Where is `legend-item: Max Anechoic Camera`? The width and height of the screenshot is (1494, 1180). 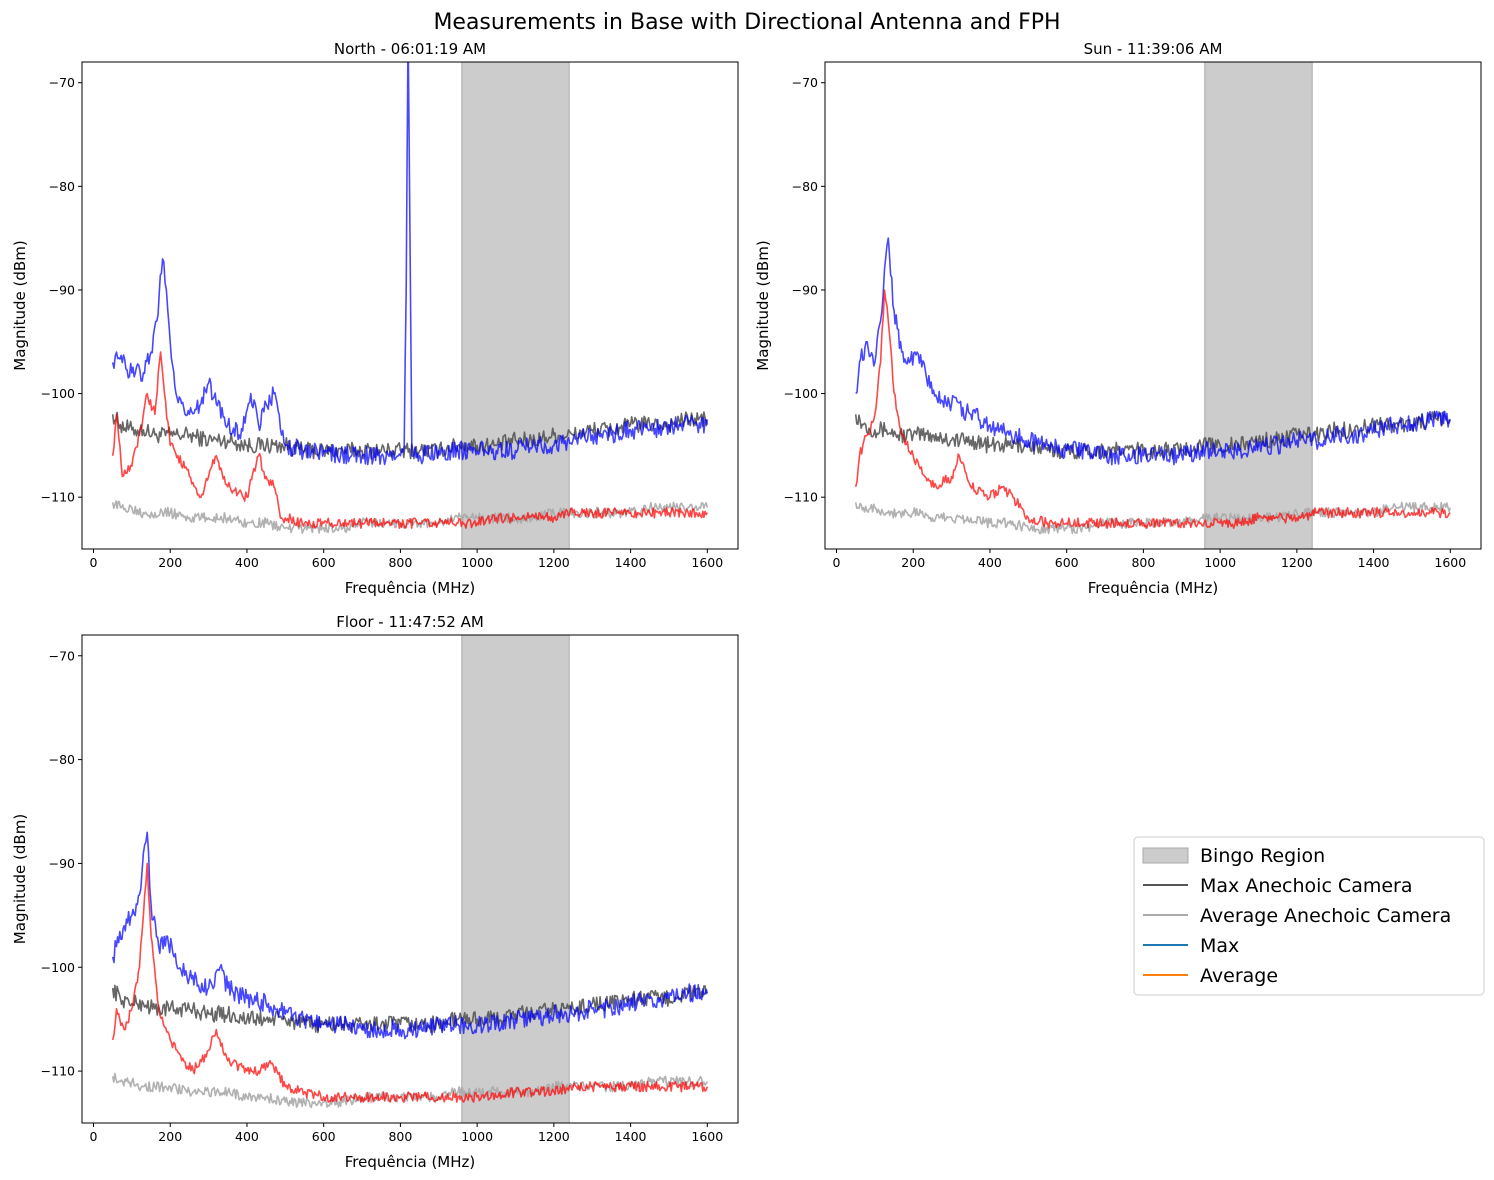
legend-item: Max Anechoic Camera is located at coordinates (1278, 886).